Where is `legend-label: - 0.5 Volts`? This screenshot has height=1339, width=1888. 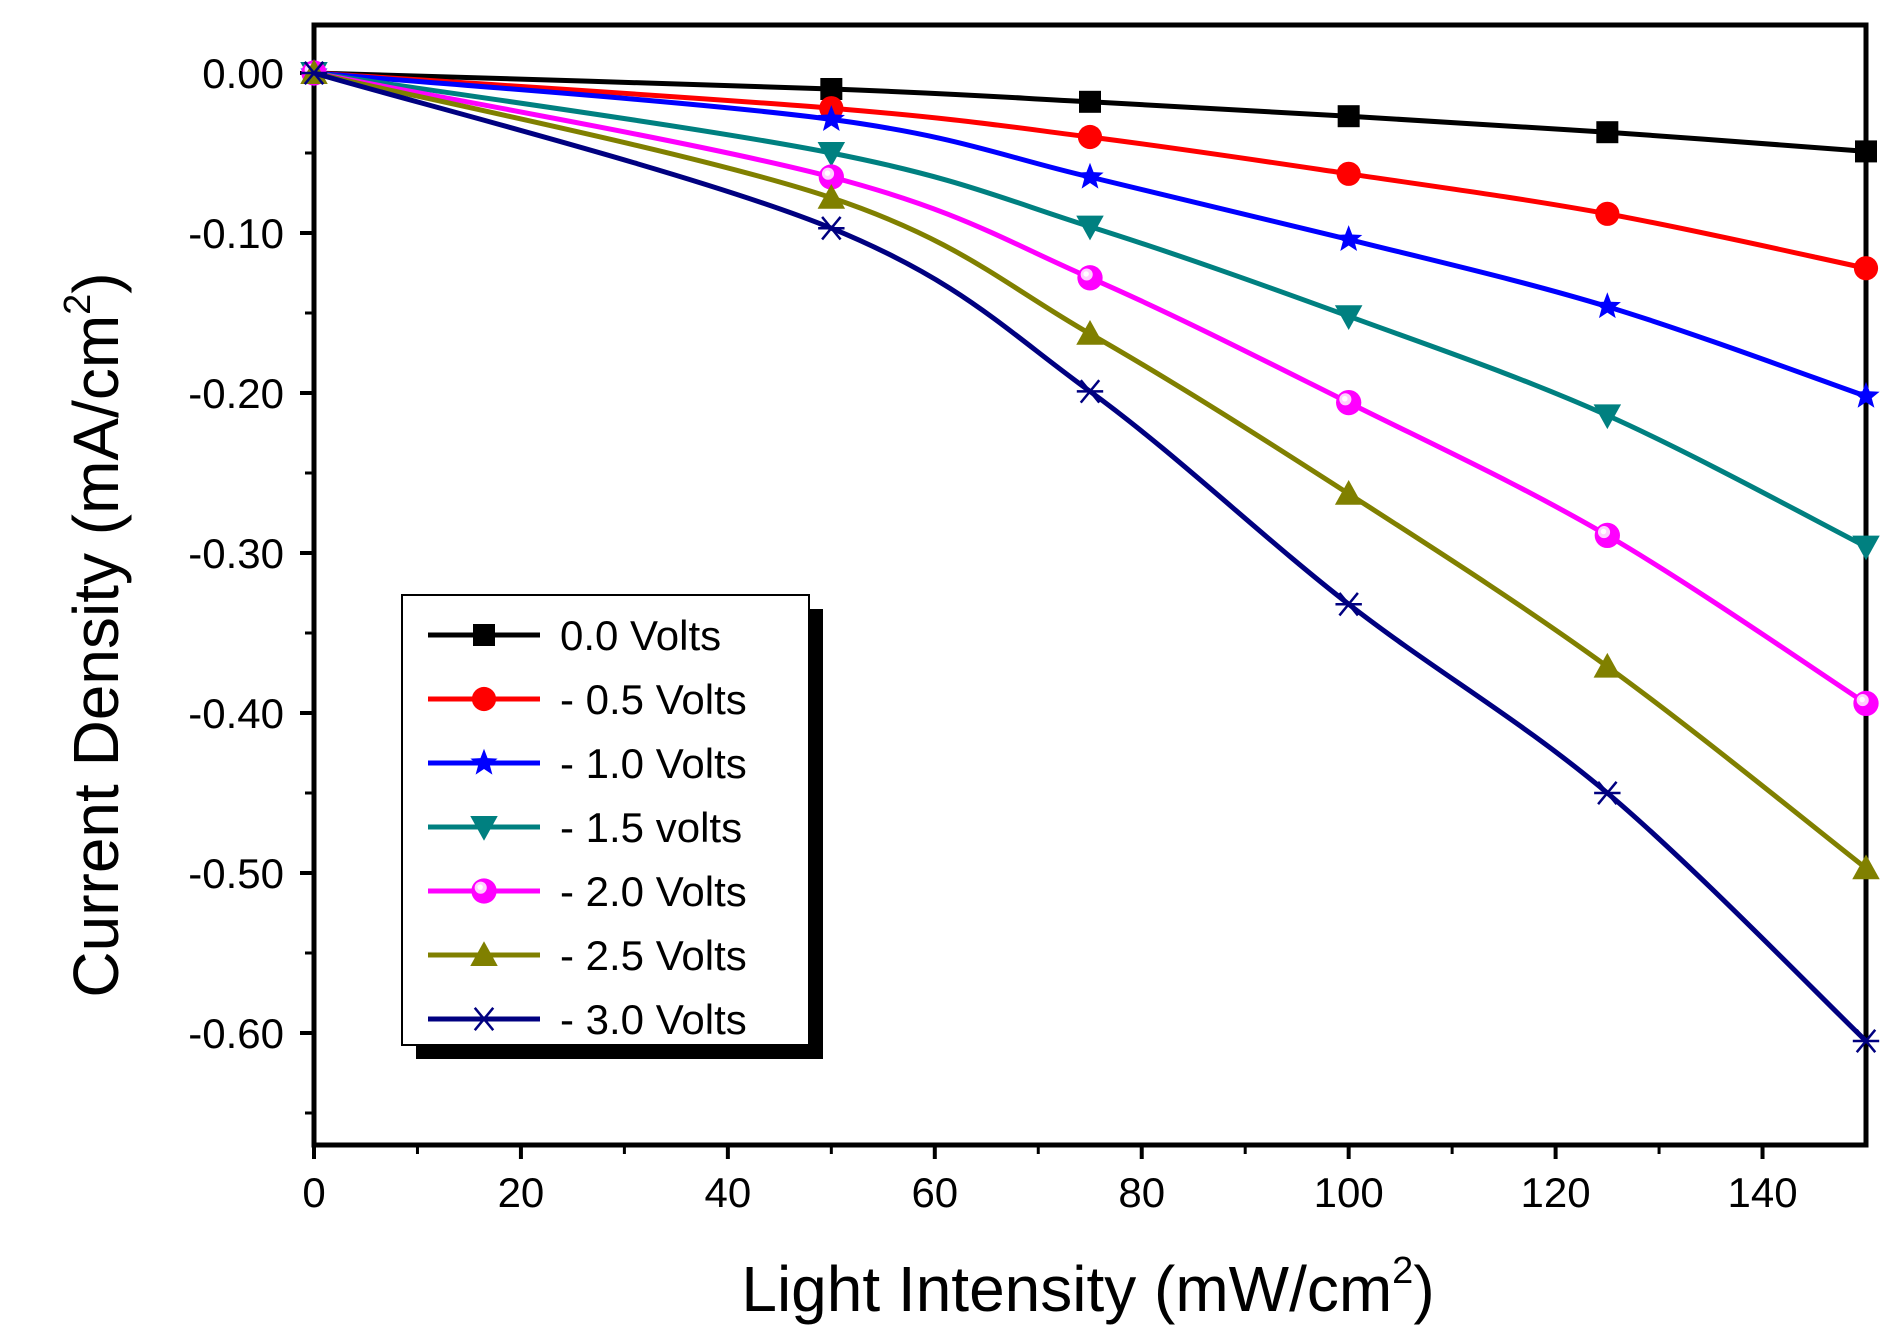 legend-label: - 0.5 Volts is located at coordinates (653, 699).